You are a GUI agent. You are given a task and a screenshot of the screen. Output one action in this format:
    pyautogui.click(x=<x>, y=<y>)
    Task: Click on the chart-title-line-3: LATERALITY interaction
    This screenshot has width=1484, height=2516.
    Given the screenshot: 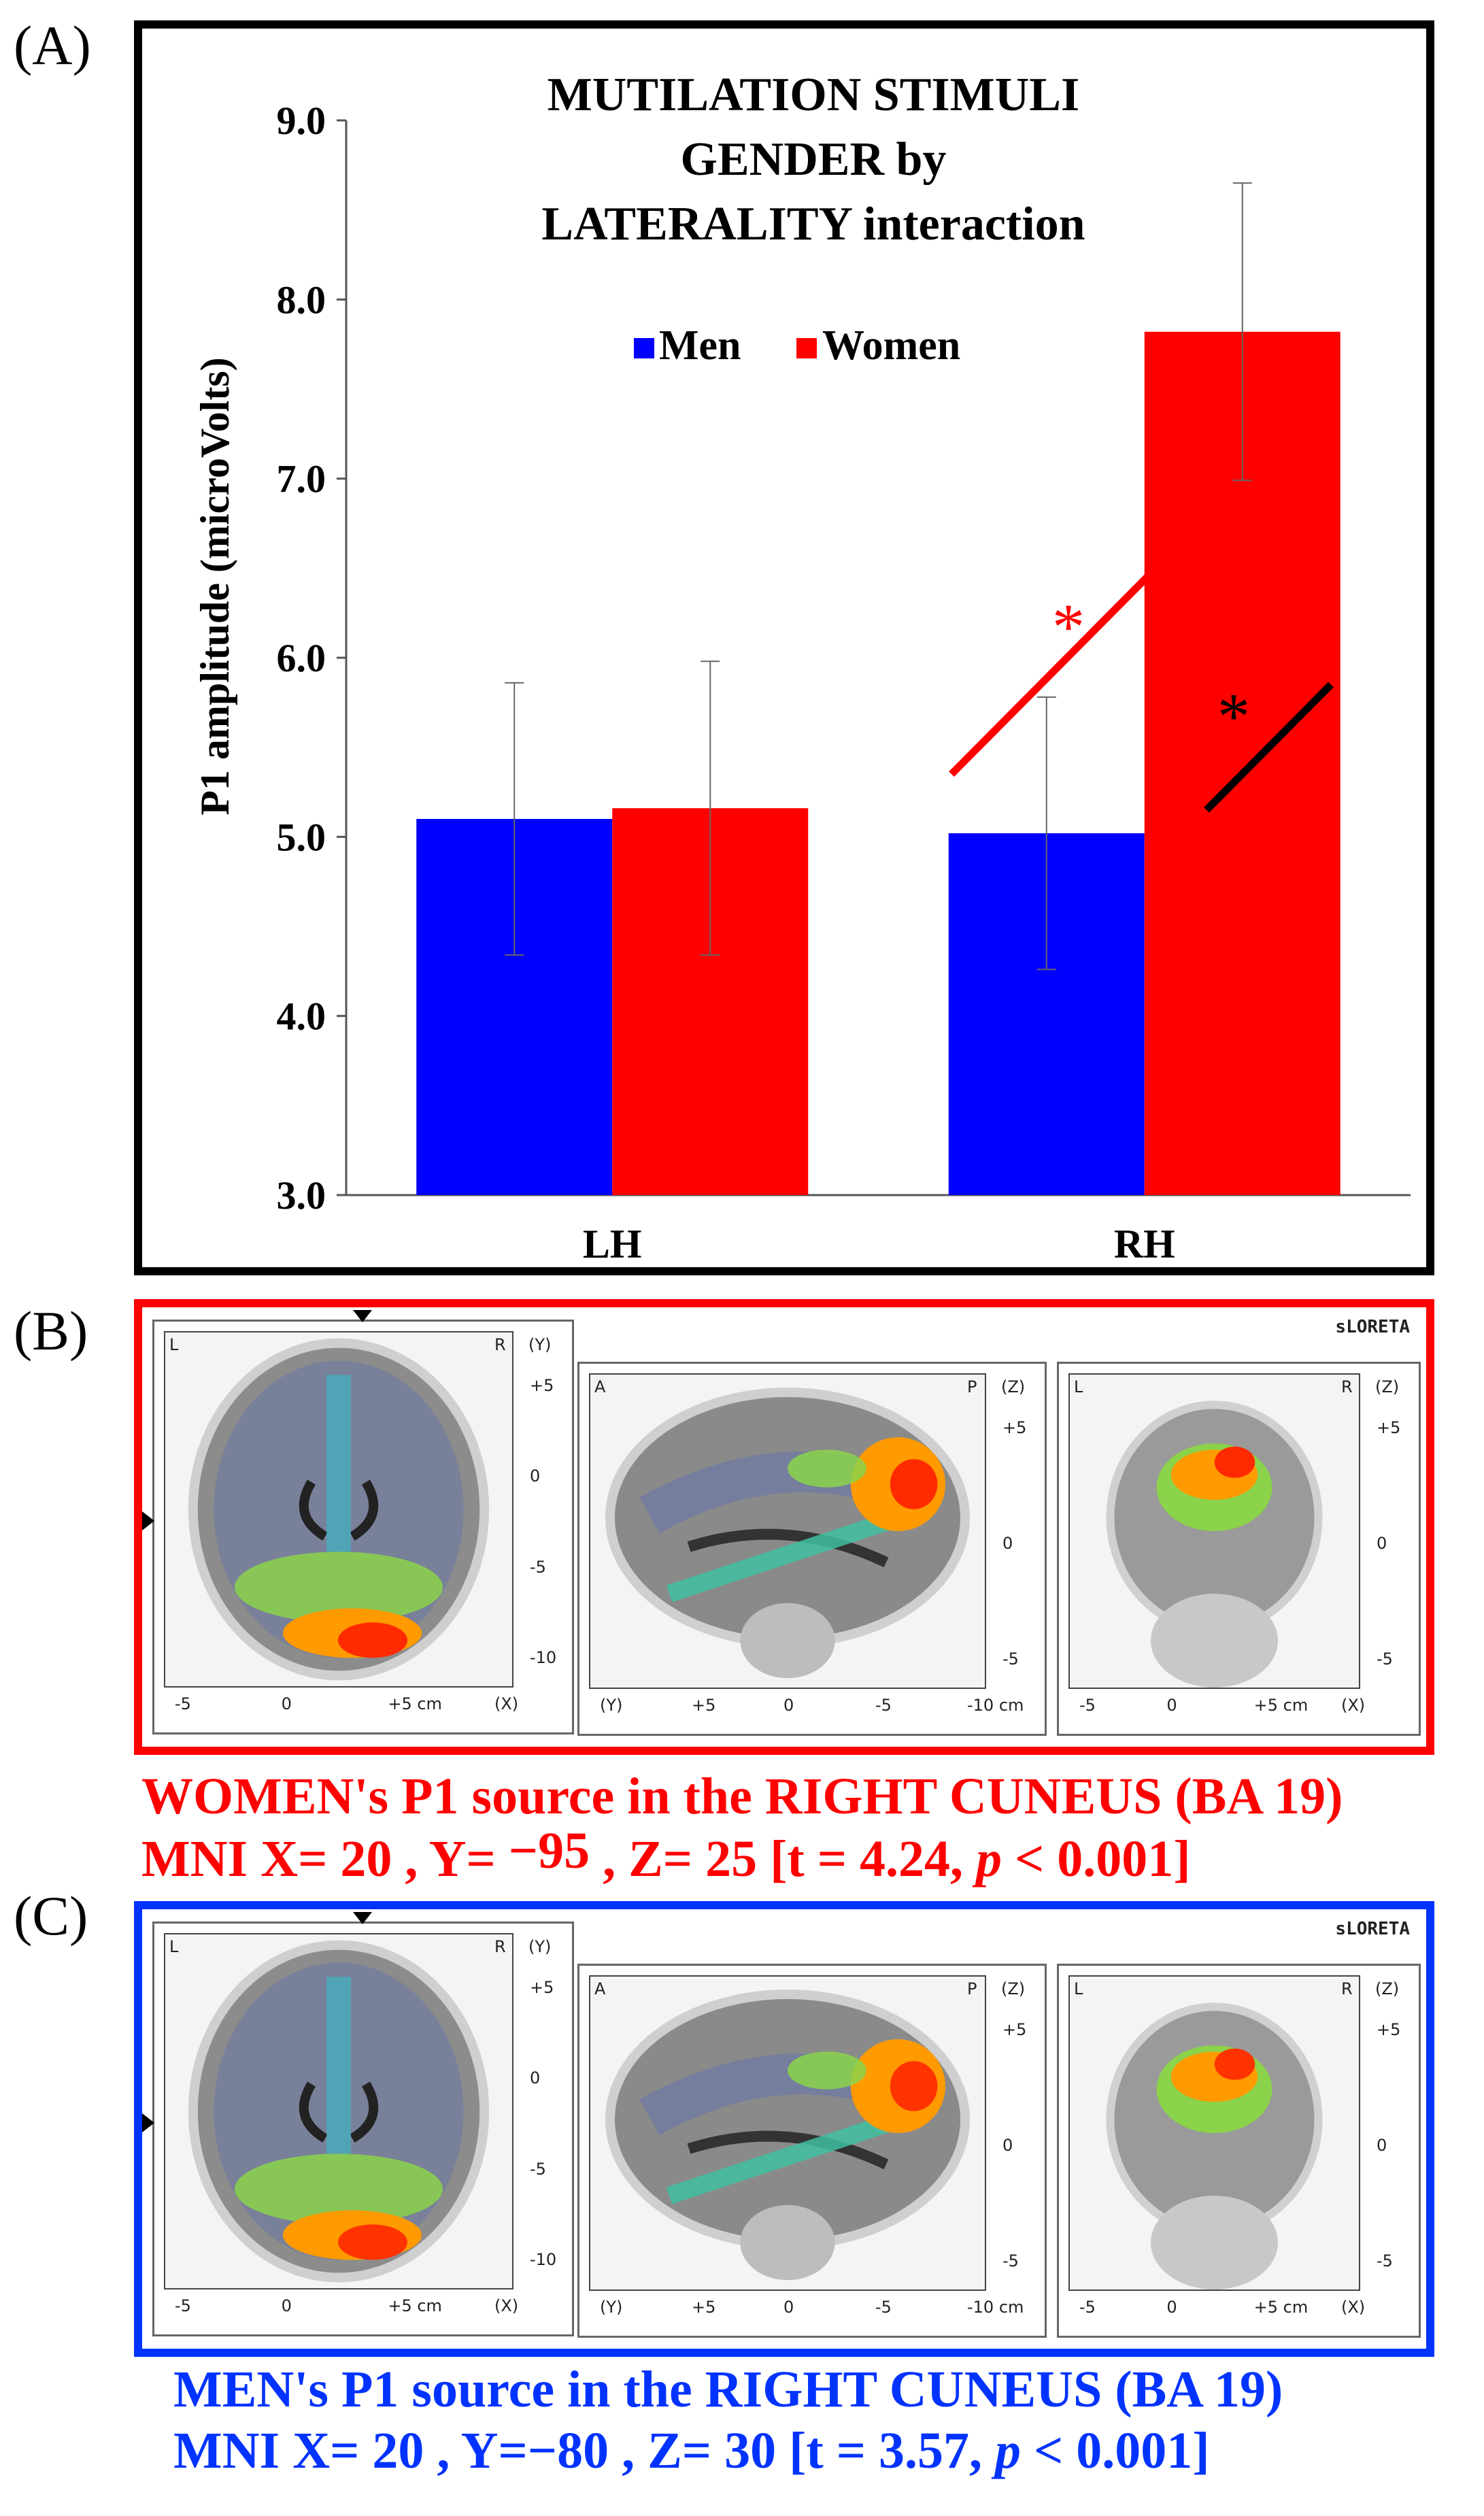 What is the action you would take?
    pyautogui.click(x=813, y=224)
    